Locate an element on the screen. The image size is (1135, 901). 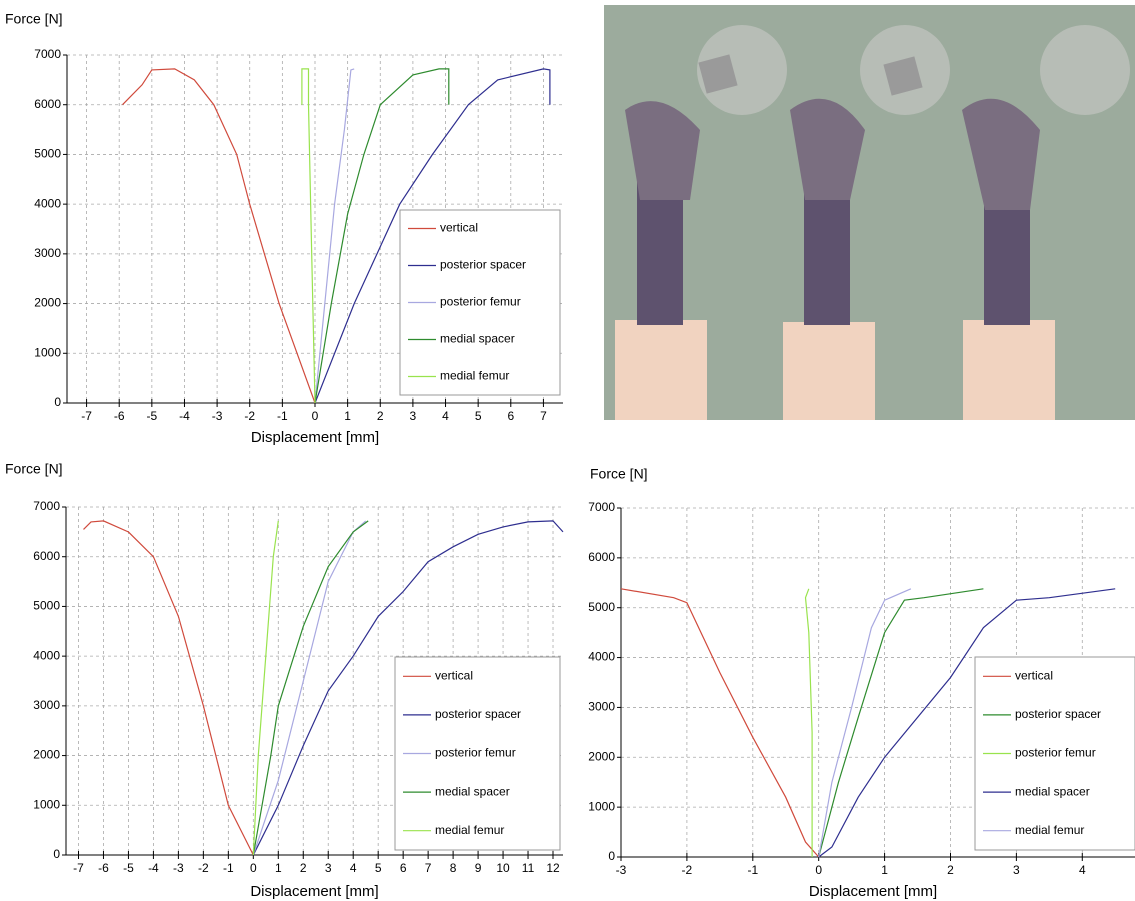
x-tick-label: 9 is located at coordinates (478, 868).